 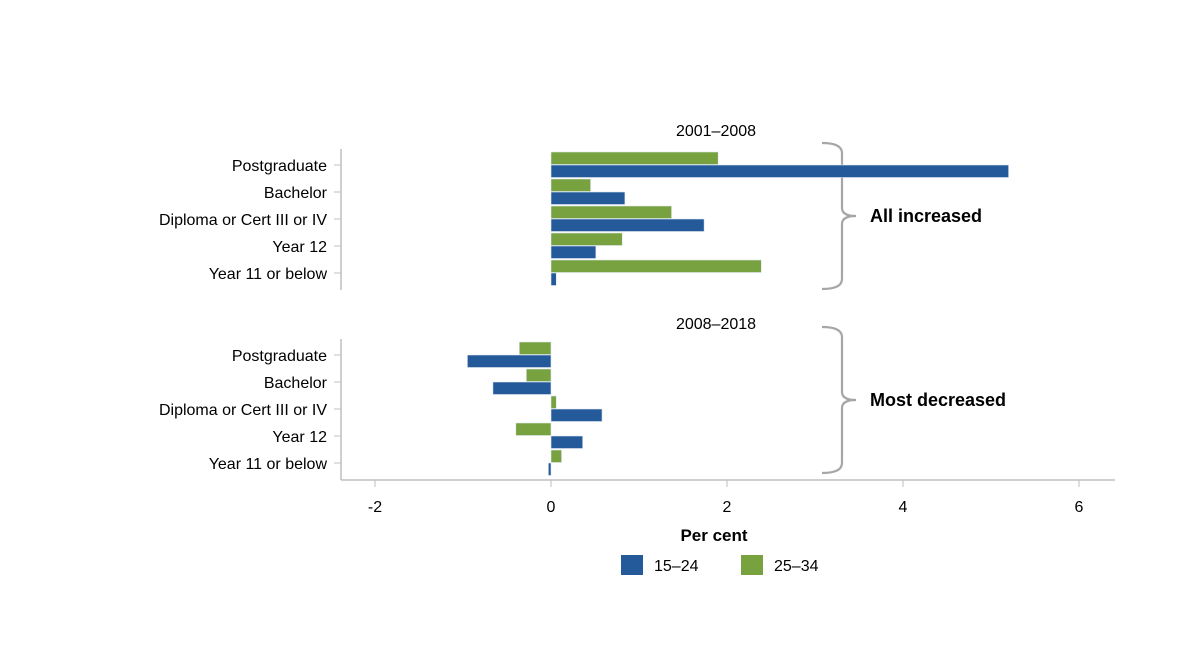 I want to click on x-tick-label: 4, so click(x=903, y=507).